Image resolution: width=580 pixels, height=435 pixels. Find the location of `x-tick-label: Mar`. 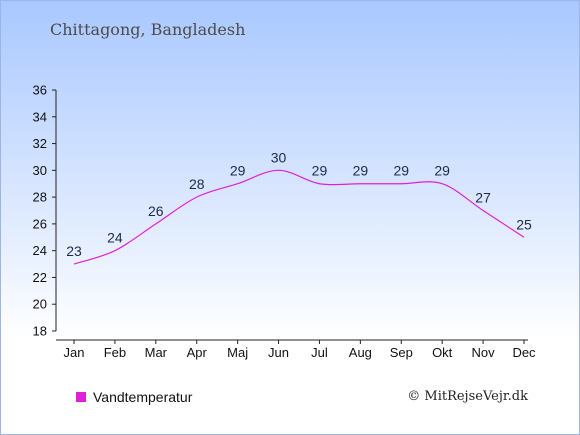

x-tick-label: Mar is located at coordinates (156, 352).